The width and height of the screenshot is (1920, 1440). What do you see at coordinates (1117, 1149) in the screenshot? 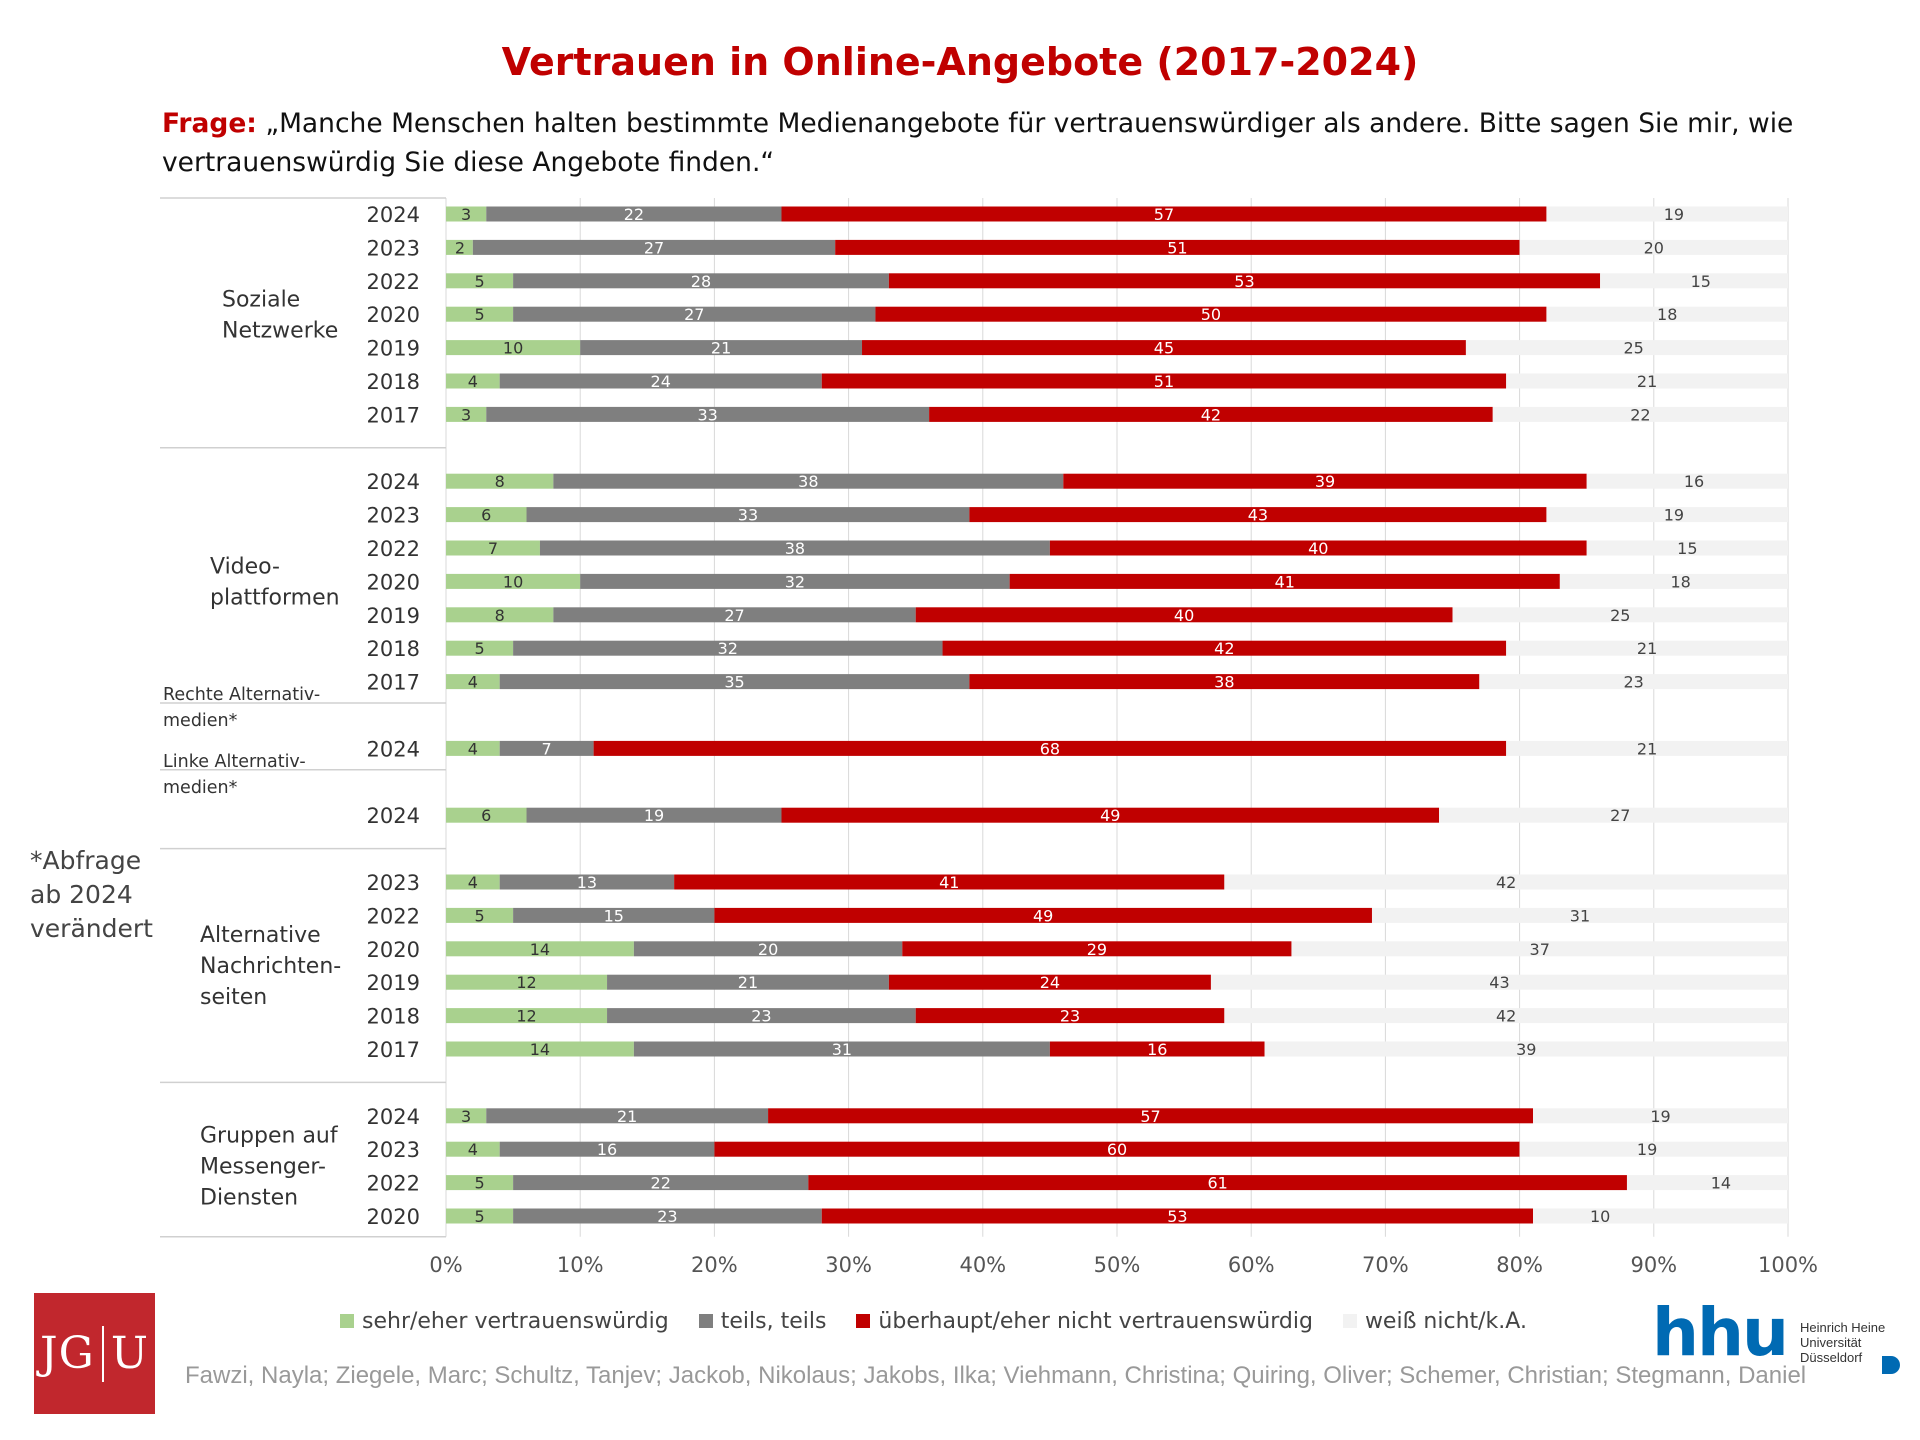
I see `bar-value-label: 60` at bounding box center [1117, 1149].